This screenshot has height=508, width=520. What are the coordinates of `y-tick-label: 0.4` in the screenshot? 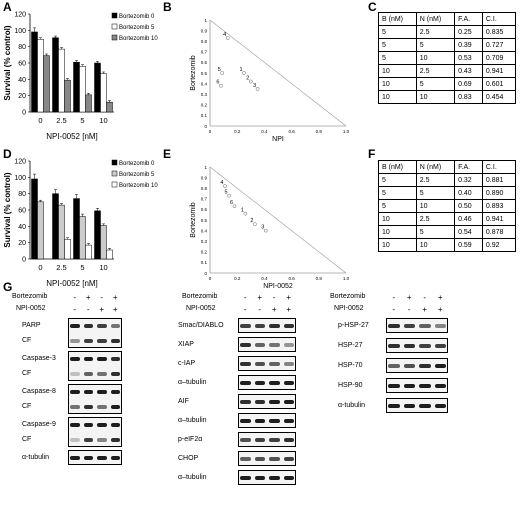 It's located at (204, 83).